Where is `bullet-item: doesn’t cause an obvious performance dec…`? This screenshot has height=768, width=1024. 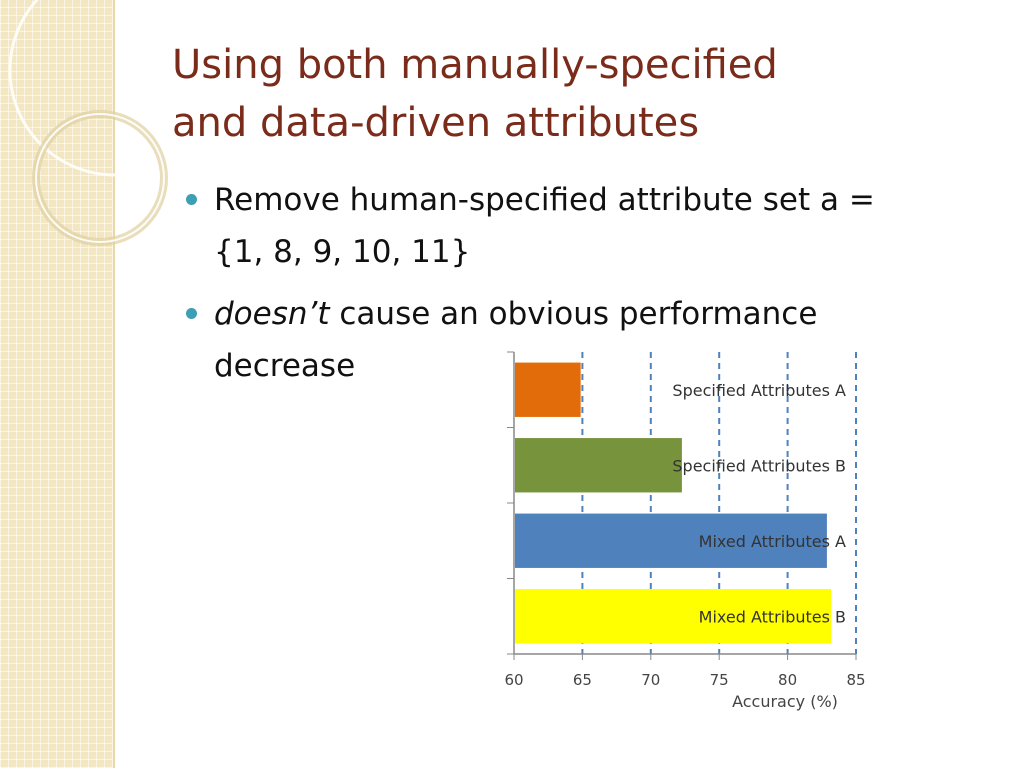 bullet-item: doesn’t cause an obvious performance dec… is located at coordinates (594, 340).